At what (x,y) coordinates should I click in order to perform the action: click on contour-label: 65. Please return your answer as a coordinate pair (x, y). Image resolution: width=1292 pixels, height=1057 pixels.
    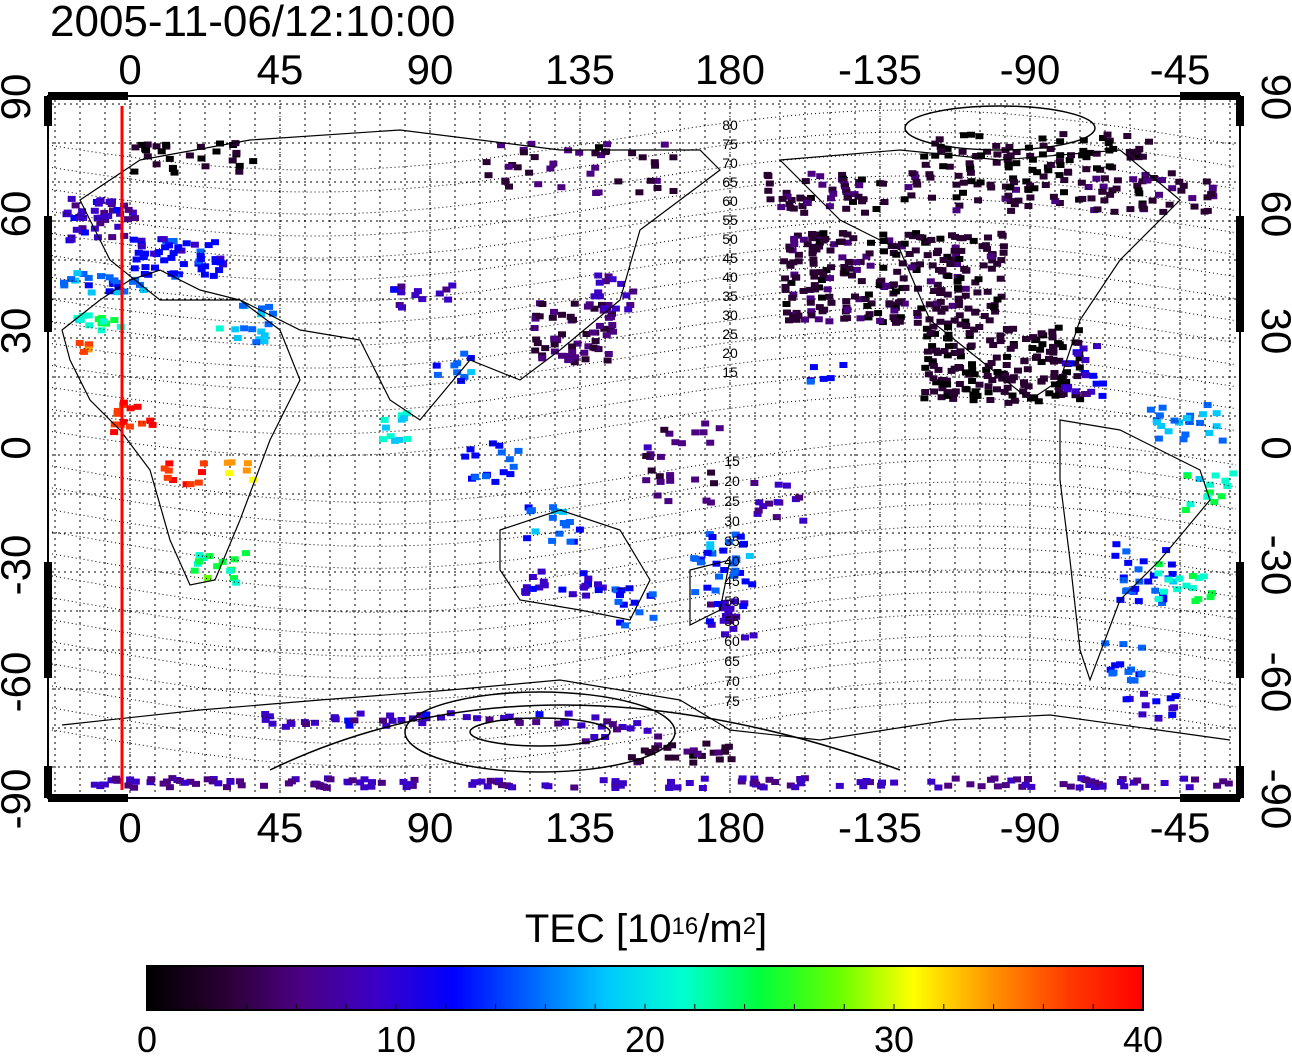
    Looking at the image, I should click on (732, 661).